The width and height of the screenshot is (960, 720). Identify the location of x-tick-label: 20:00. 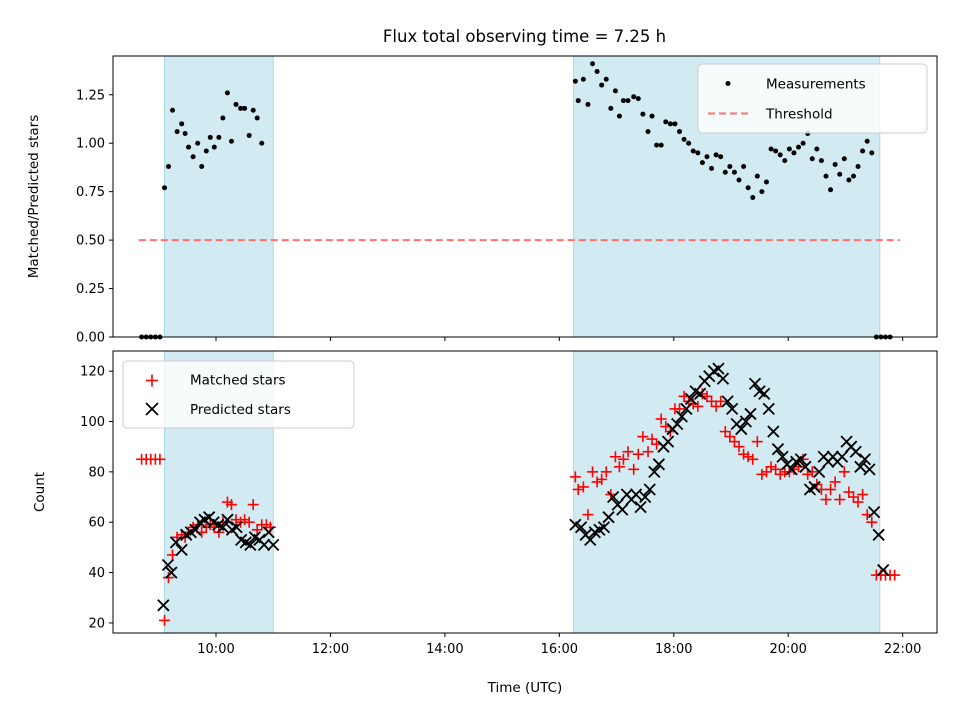
(787, 649).